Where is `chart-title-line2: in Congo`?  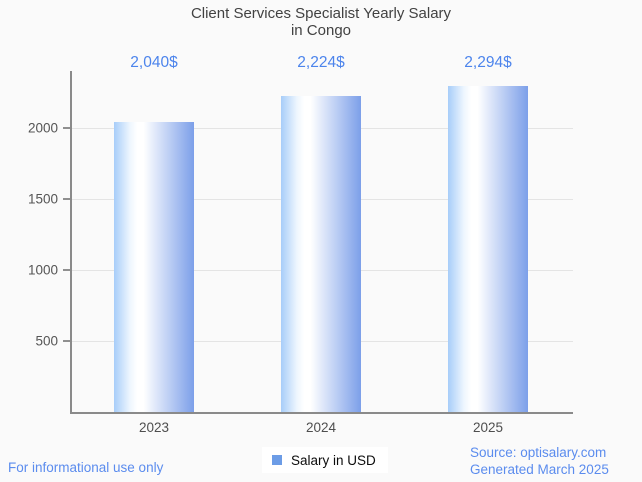 chart-title-line2: in Congo is located at coordinates (321, 30).